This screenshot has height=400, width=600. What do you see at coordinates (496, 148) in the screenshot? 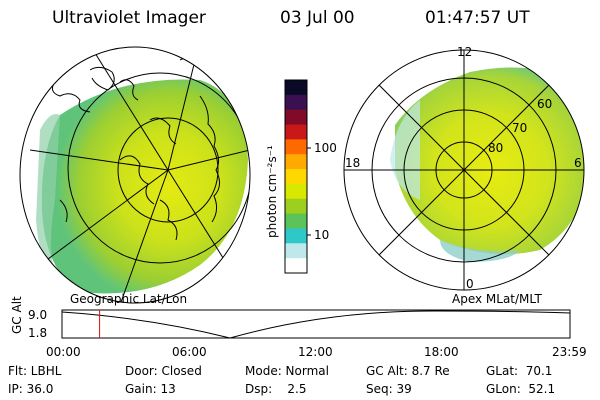
I see `lat-label-80: 80` at bounding box center [496, 148].